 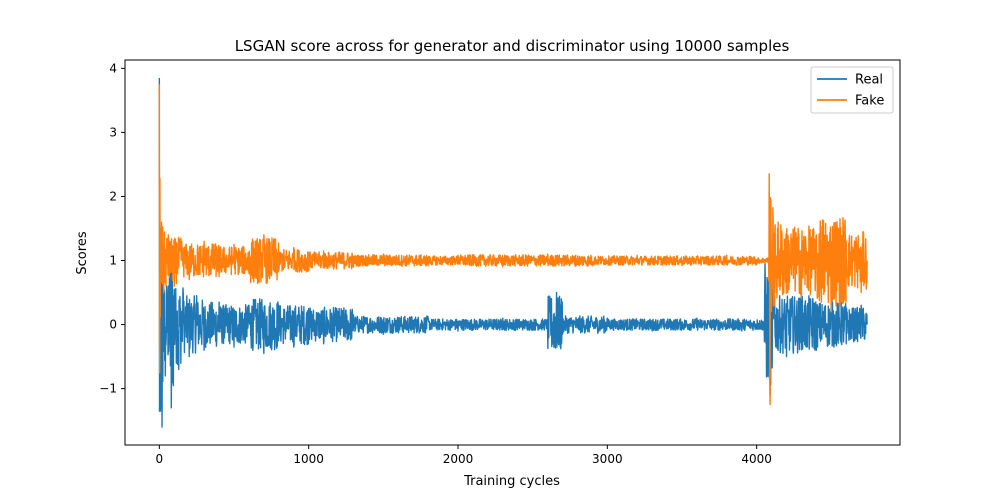 I want to click on x-tick-label: 3000, so click(x=607, y=459).